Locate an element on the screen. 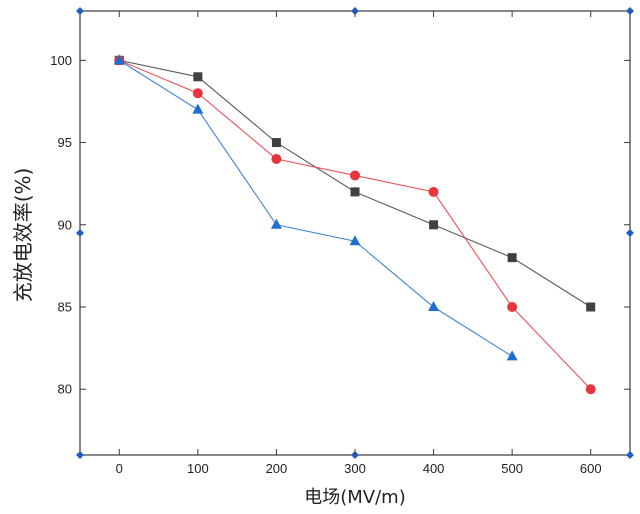 This screenshot has width=640, height=514. y-tick-label: 100 is located at coordinates (61, 60).